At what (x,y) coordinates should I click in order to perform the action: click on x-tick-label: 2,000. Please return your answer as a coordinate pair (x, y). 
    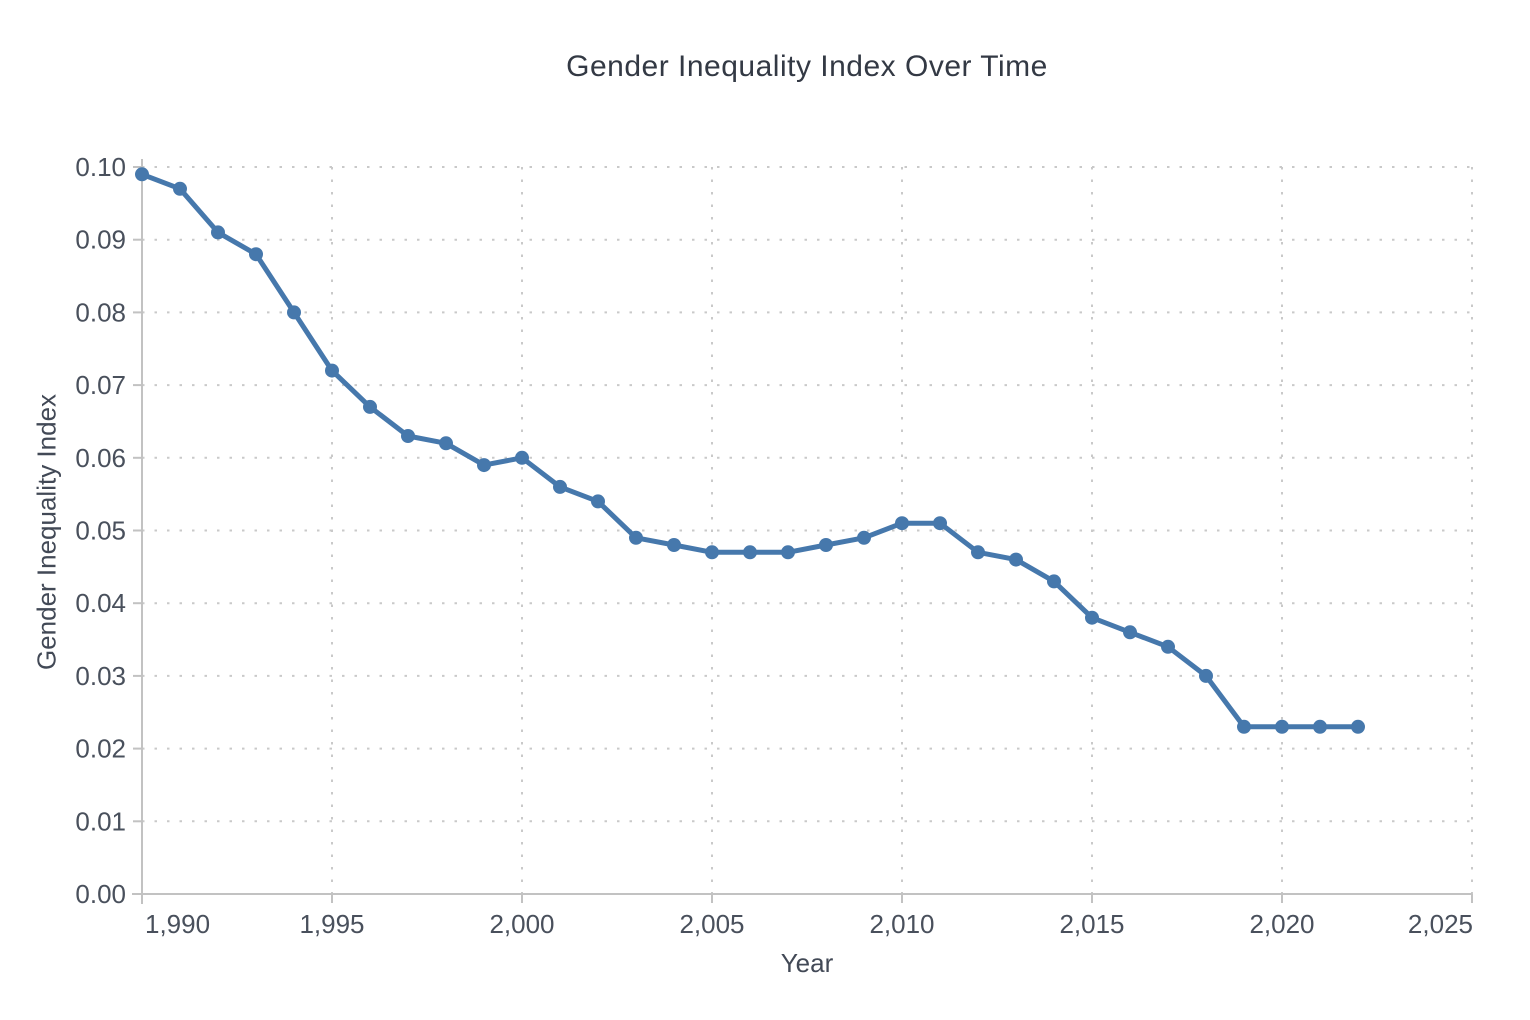
    Looking at the image, I should click on (521, 924).